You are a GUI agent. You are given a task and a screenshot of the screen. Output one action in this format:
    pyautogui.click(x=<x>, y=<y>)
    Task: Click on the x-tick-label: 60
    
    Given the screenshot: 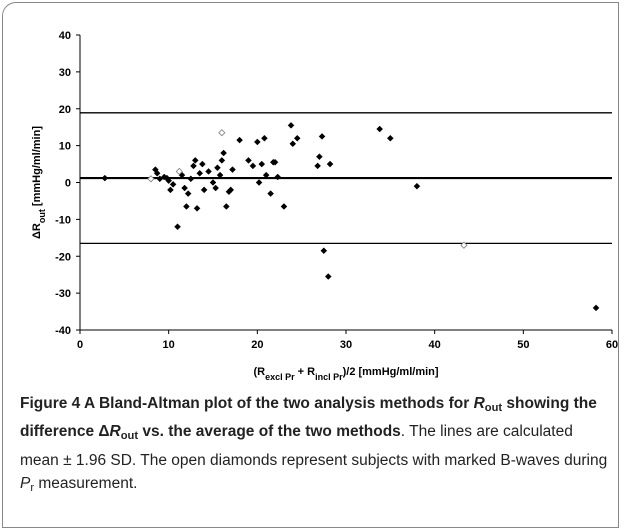 What is the action you would take?
    pyautogui.click(x=612, y=345)
    